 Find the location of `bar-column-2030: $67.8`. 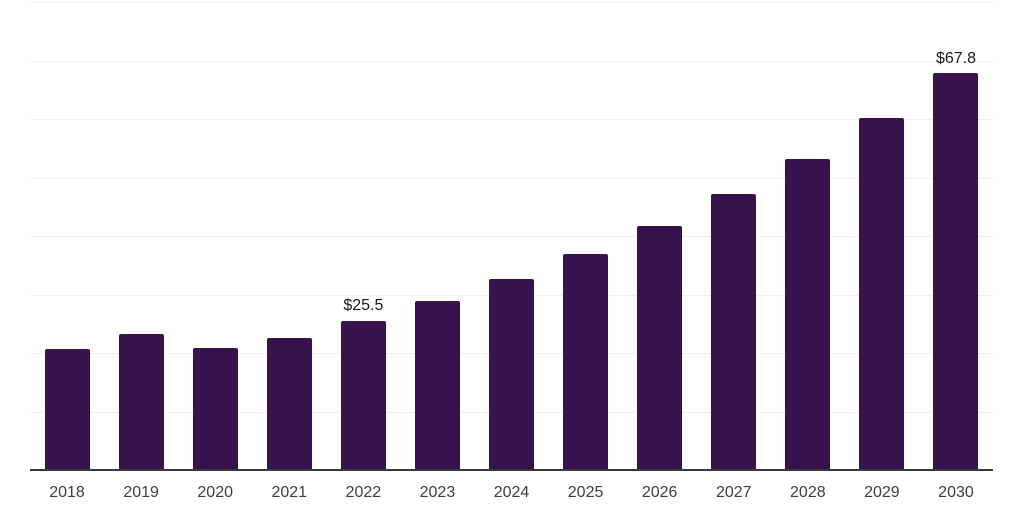

bar-column-2030: $67.8 is located at coordinates (956, 236).